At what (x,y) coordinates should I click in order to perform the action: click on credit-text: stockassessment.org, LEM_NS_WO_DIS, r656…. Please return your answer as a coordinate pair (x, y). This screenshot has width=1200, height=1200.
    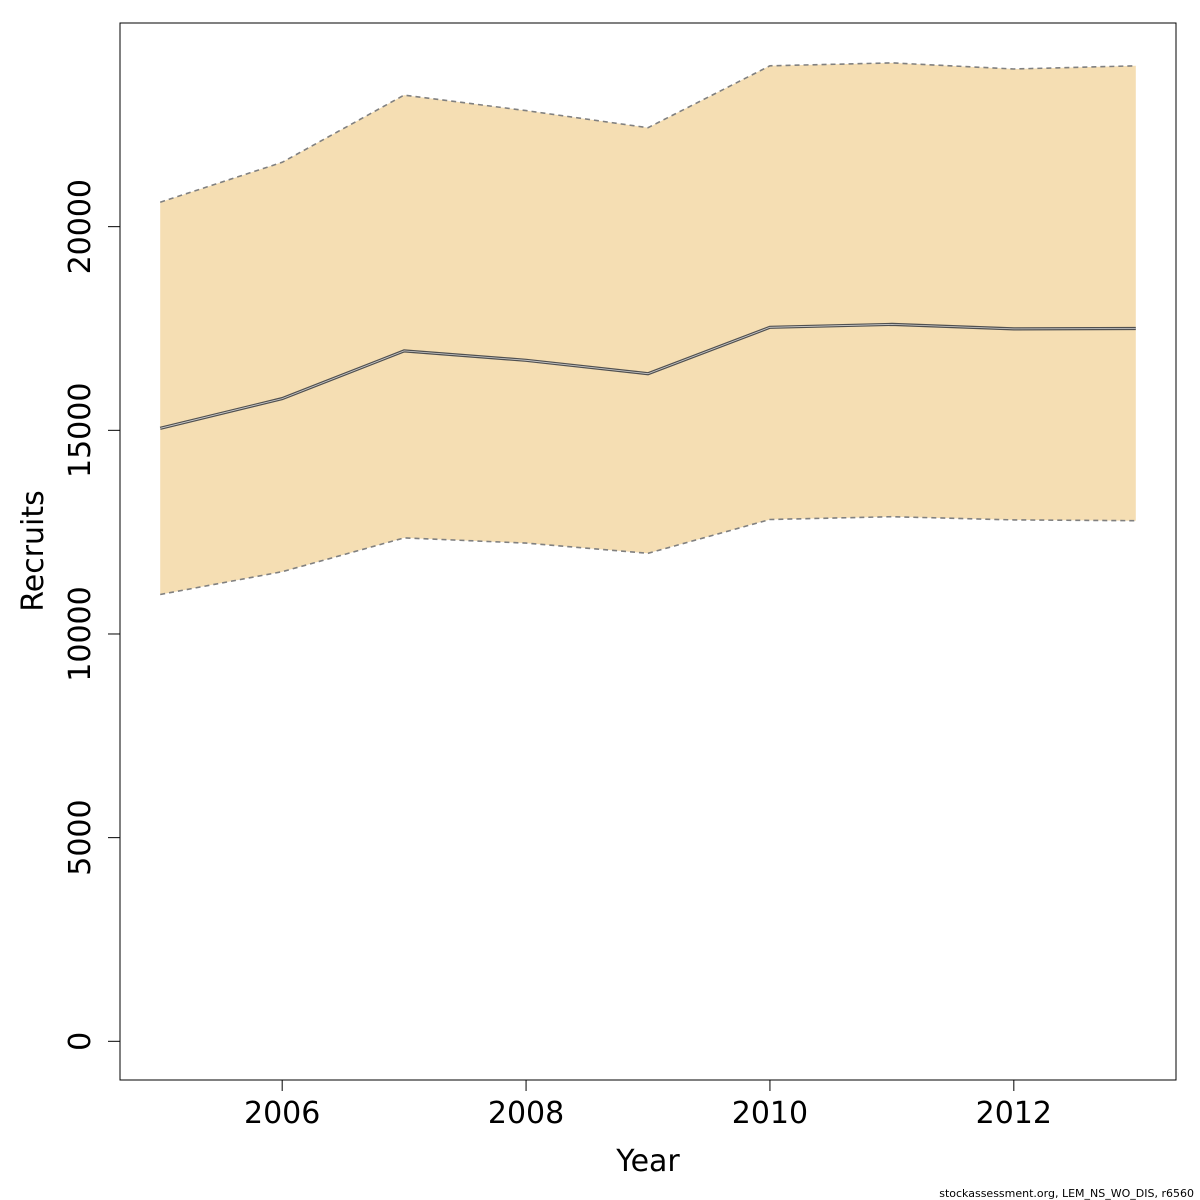
    Looking at the image, I should click on (1066, 1193).